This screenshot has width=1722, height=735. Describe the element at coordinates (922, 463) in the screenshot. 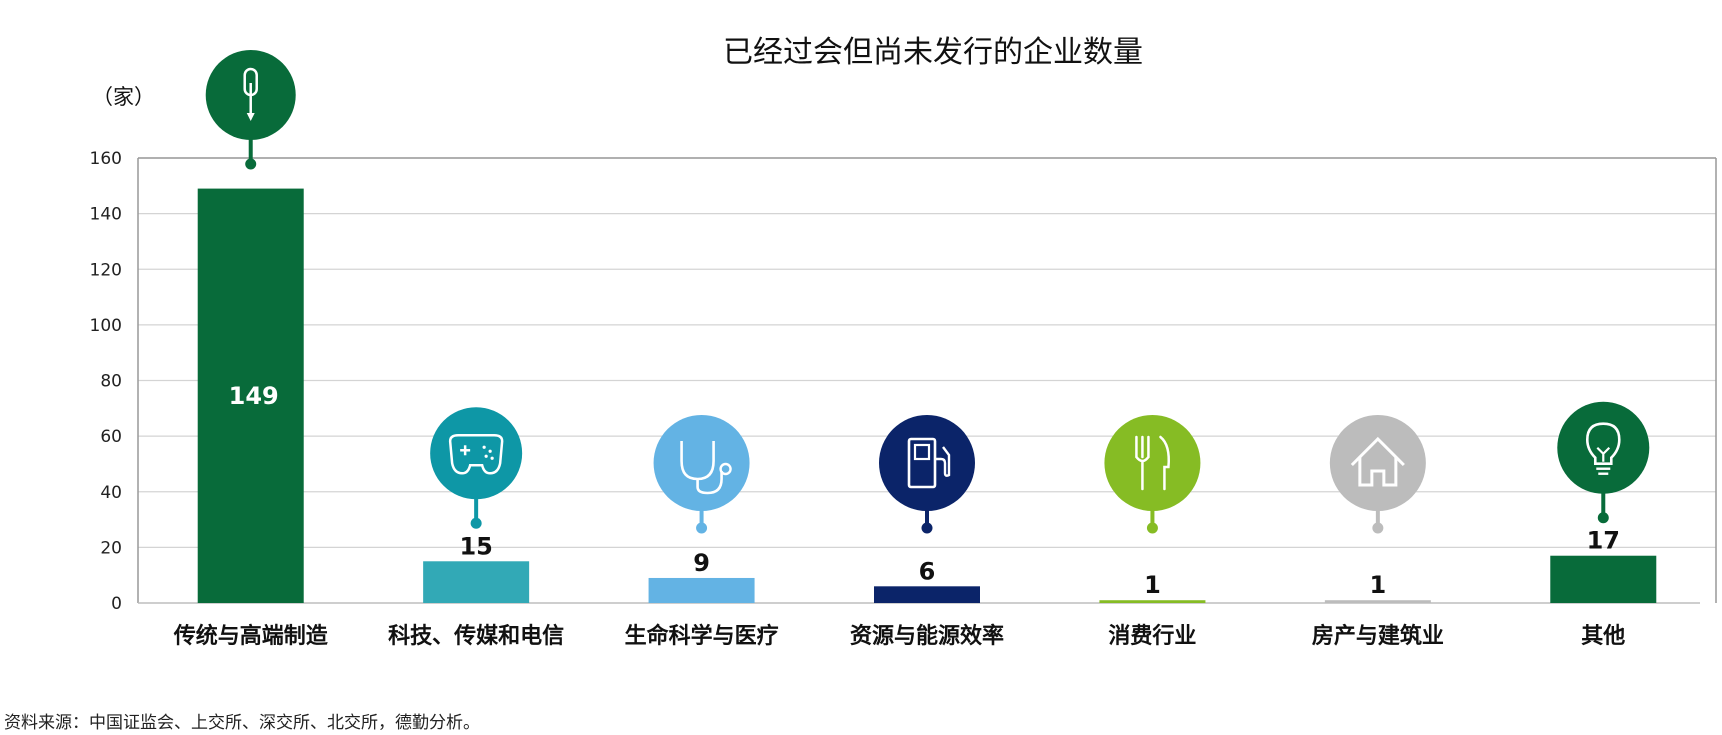

I see `pump-body` at that location.